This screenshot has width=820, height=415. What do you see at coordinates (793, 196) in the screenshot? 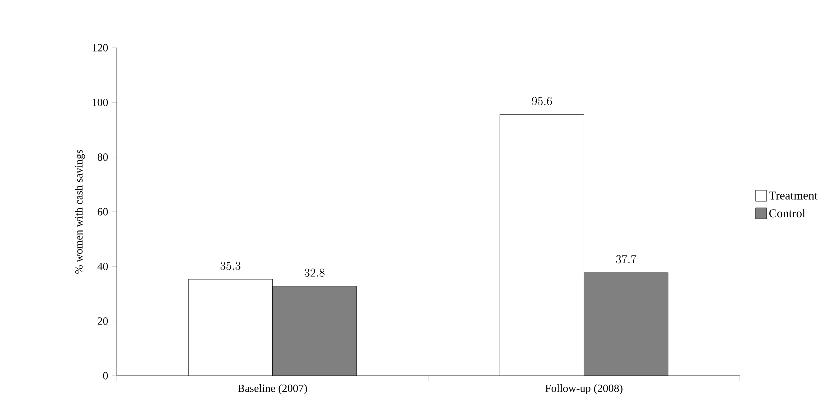
I see `legend-label: Treatment` at bounding box center [793, 196].